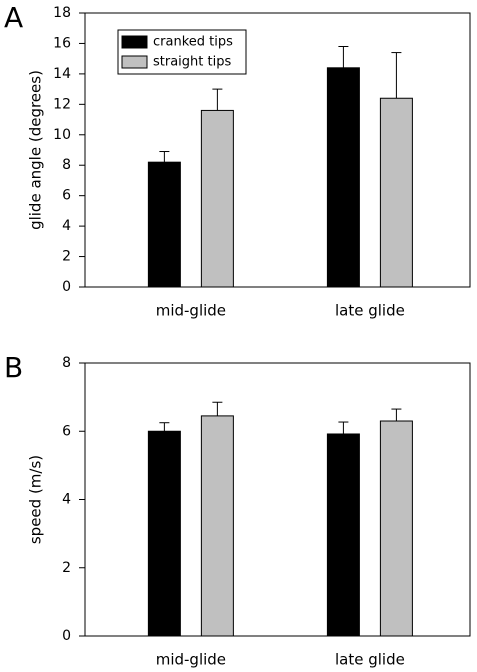 The image size is (477, 672). I want to click on y-tick-label: 14, so click(62, 74).